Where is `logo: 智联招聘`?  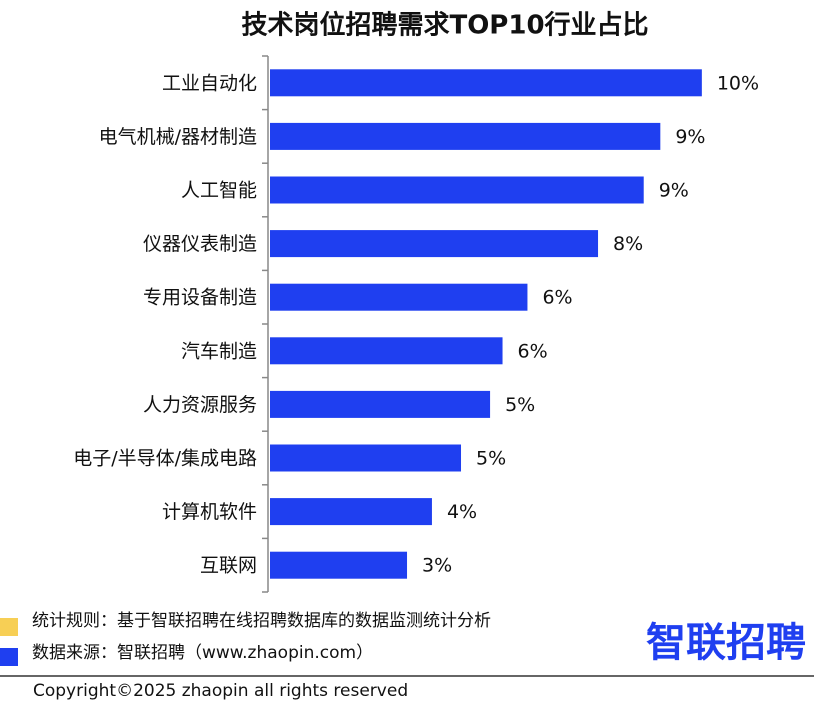
logo: 智联招聘 is located at coordinates (726, 643).